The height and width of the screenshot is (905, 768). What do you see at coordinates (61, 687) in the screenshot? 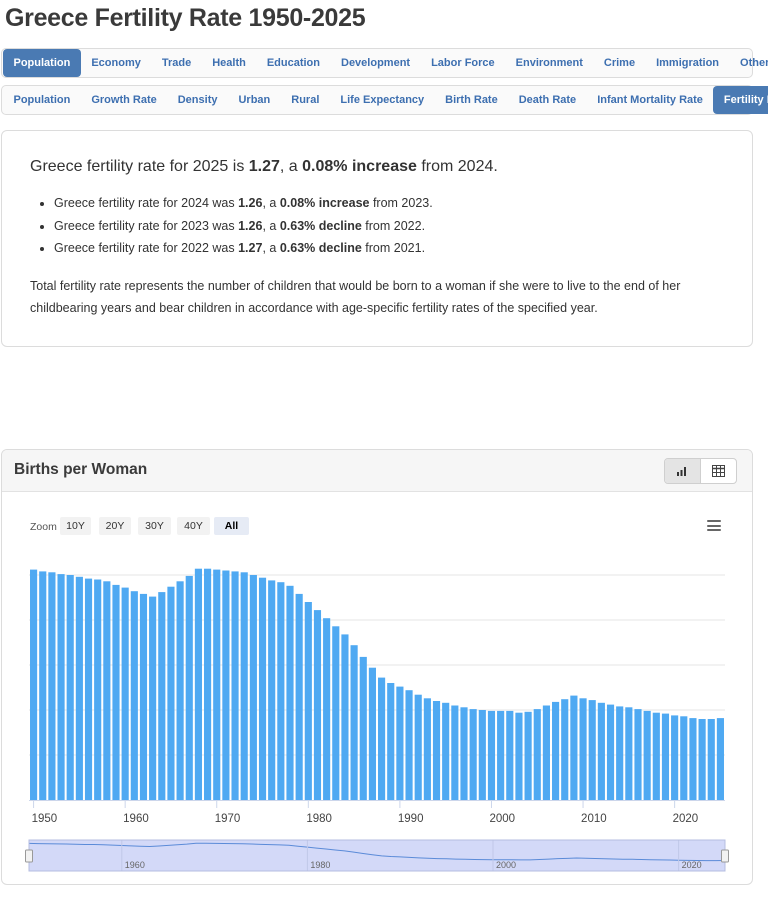
I see `bar-1953` at bounding box center [61, 687].